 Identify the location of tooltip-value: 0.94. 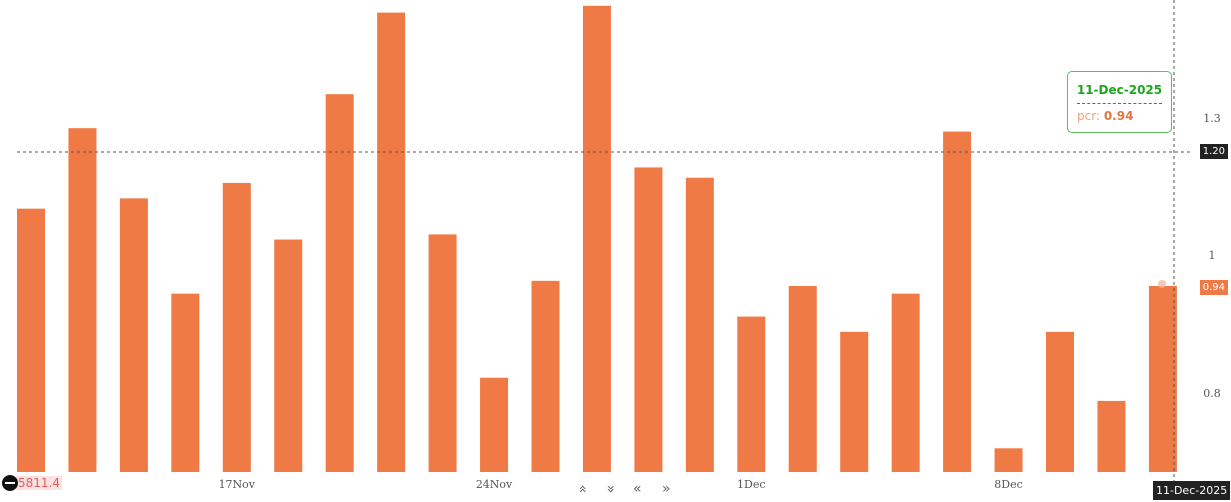
(1118, 116).